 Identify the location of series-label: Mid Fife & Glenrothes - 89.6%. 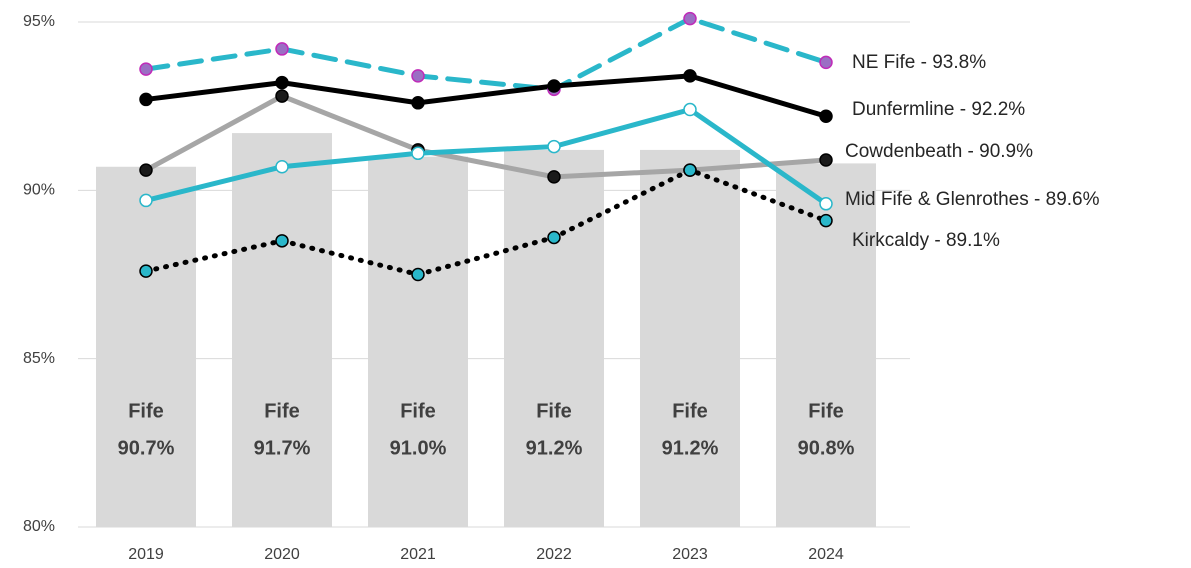
(972, 199).